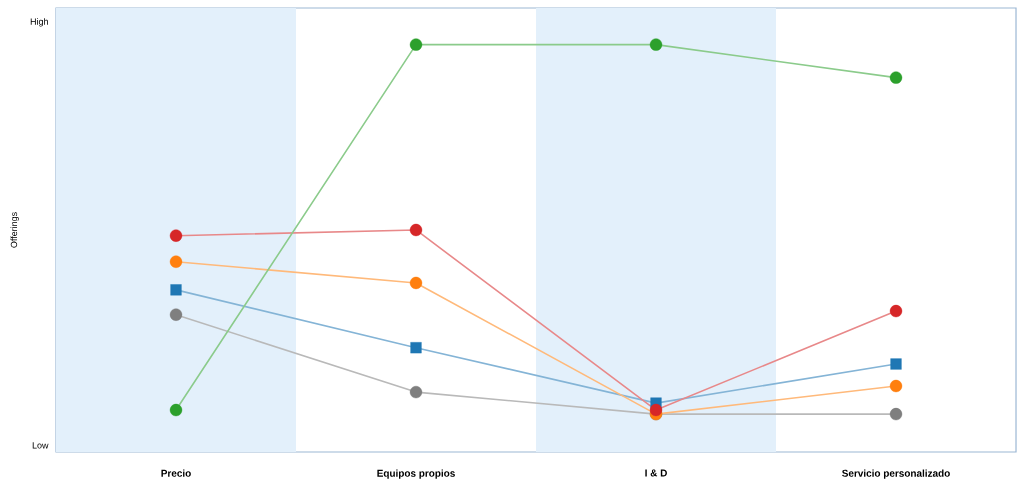 The image size is (1018, 497). Describe the element at coordinates (656, 473) in the screenshot. I see `x-tick-label: I & D` at that location.